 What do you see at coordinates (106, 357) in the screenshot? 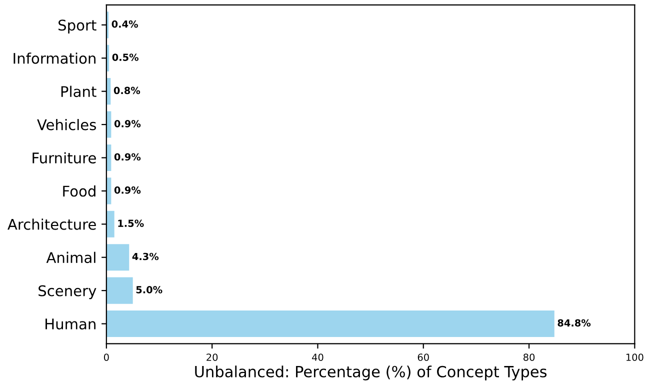
I see `x-tick-label: 0` at bounding box center [106, 357].